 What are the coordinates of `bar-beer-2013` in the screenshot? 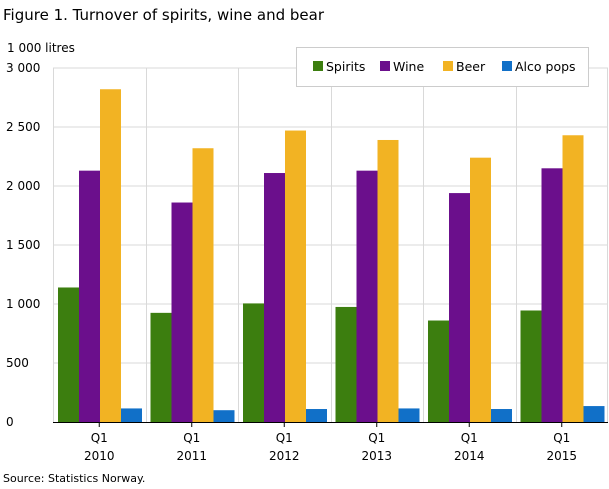 It's located at (388, 281).